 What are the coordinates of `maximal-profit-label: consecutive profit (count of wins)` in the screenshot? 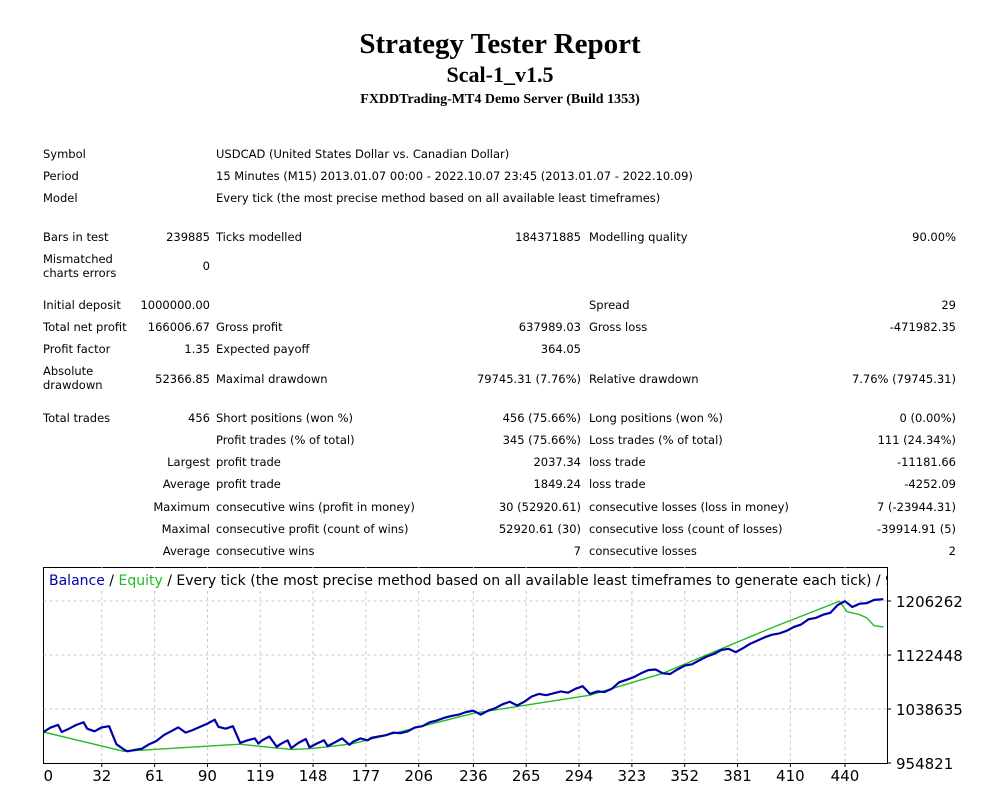 It's located at (312, 529).